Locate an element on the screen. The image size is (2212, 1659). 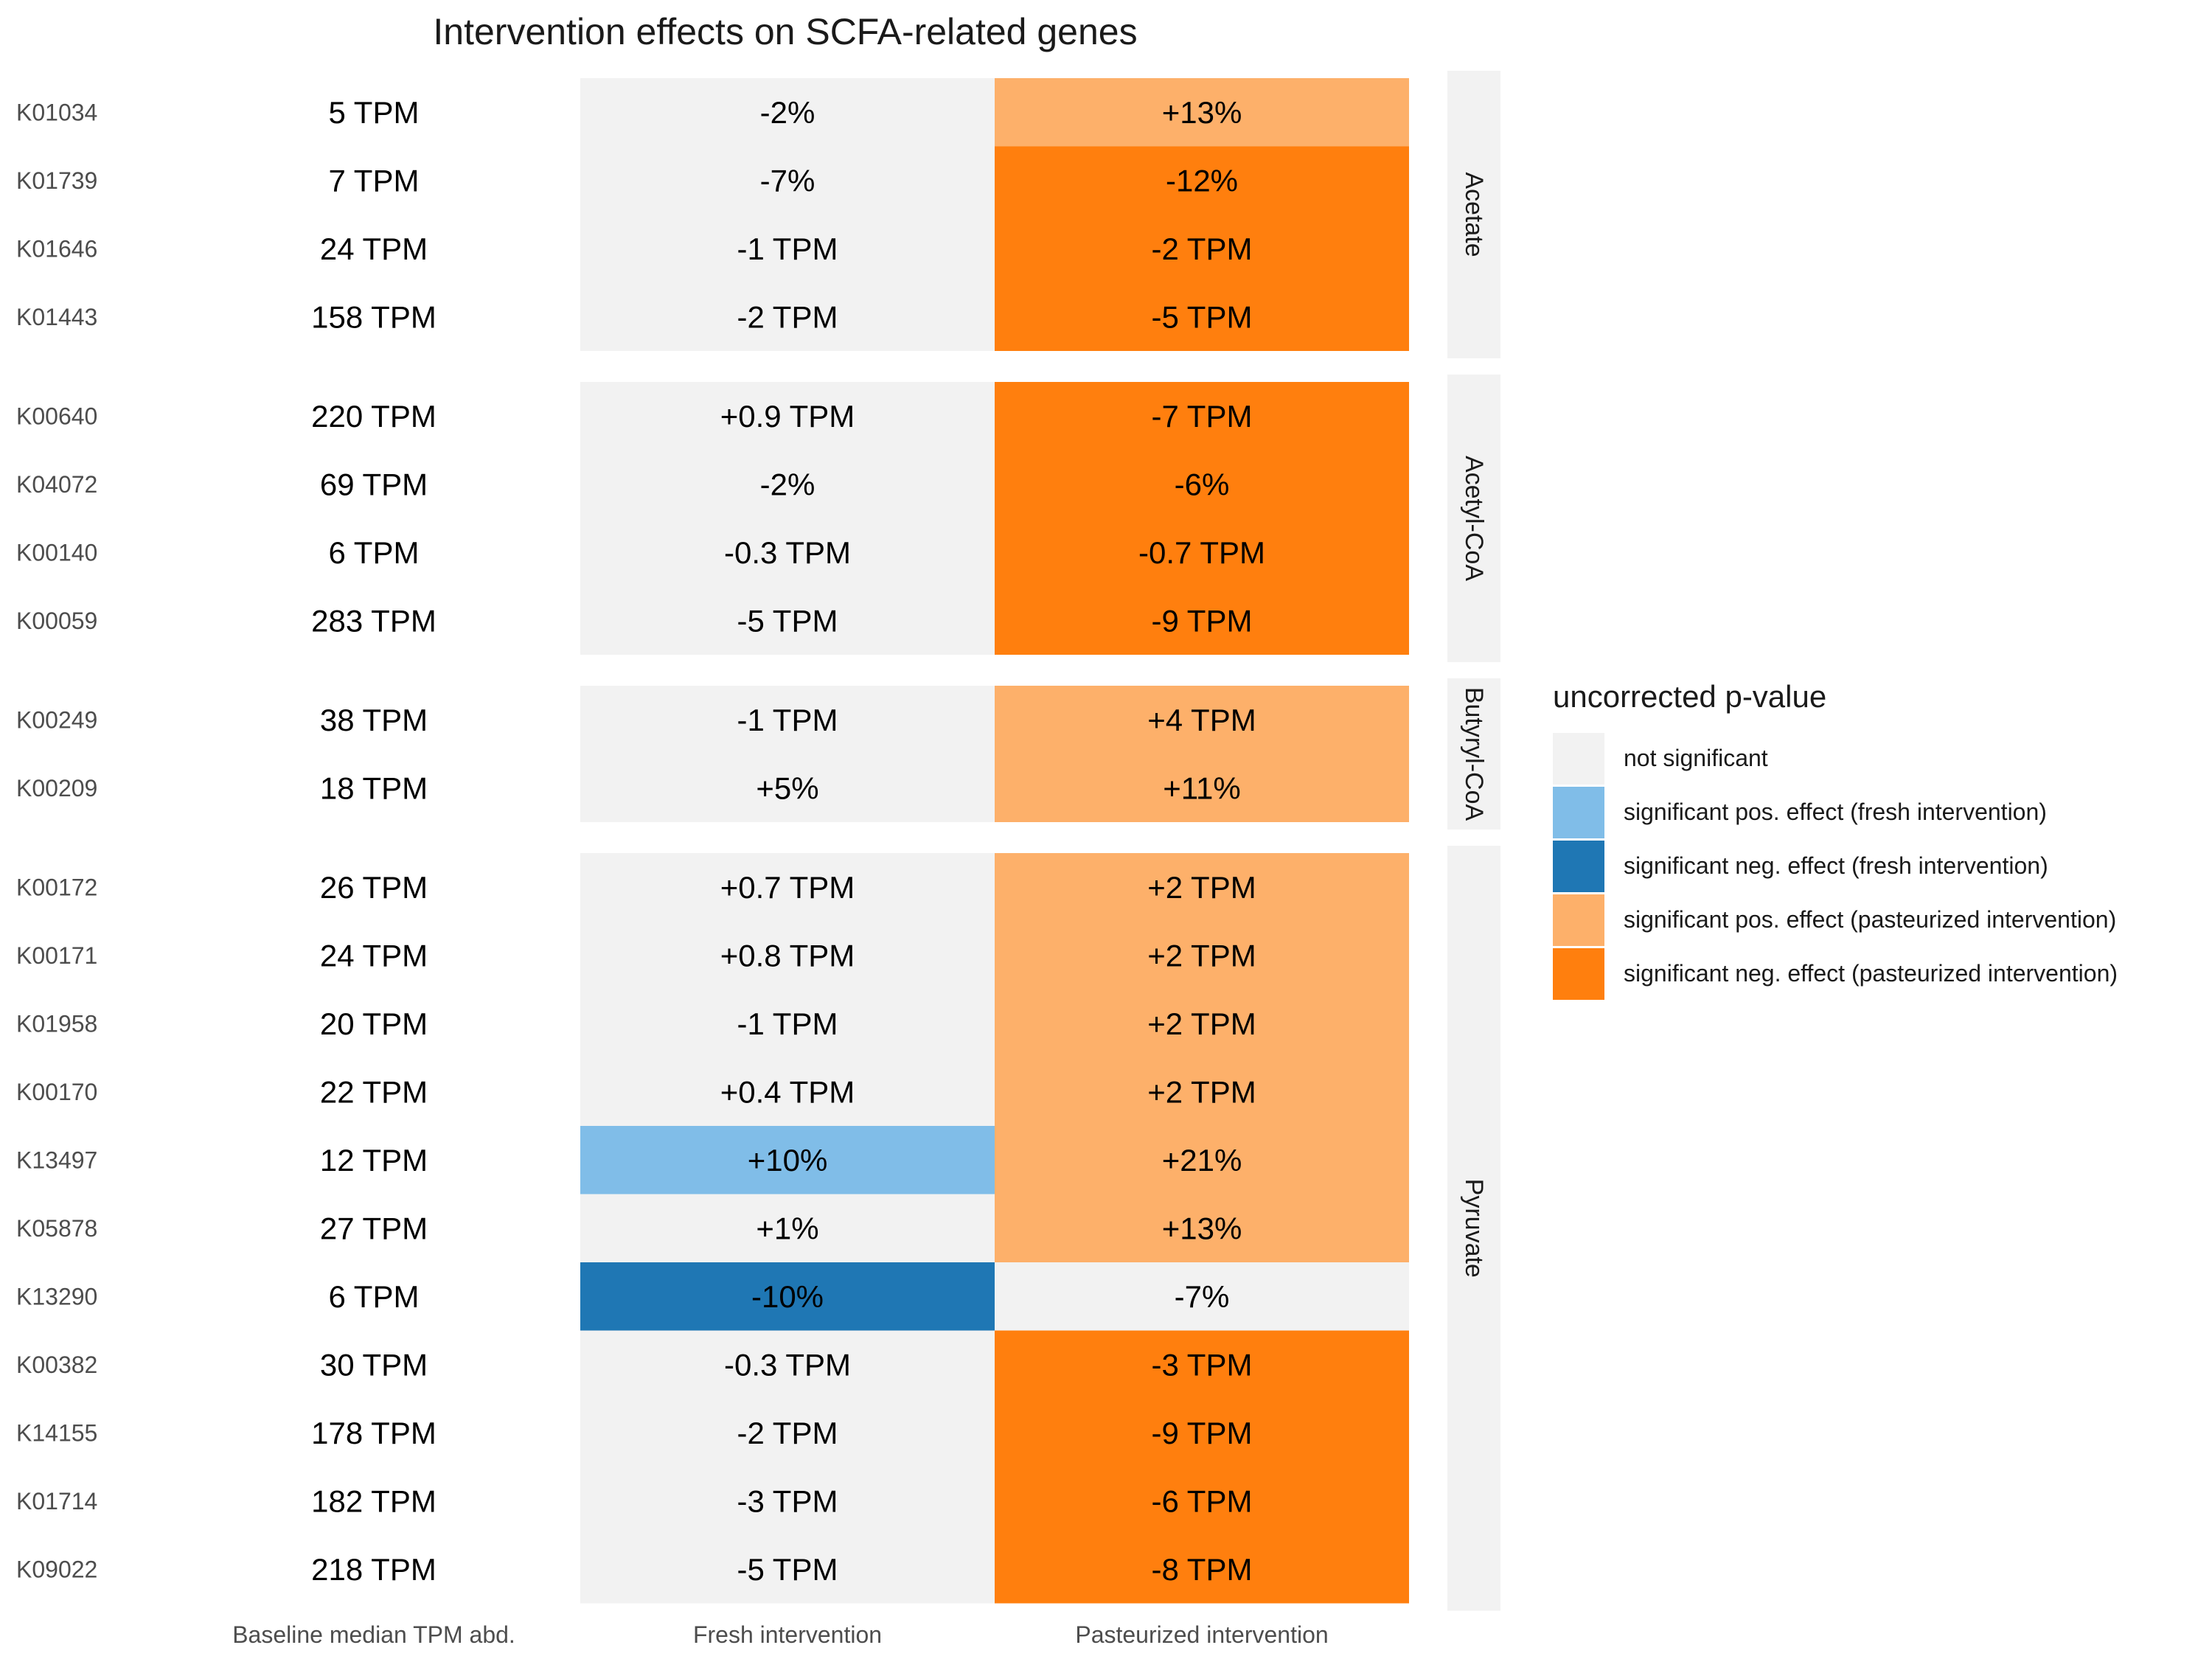
tile-pasteurized-K01958 is located at coordinates (1202, 1024).